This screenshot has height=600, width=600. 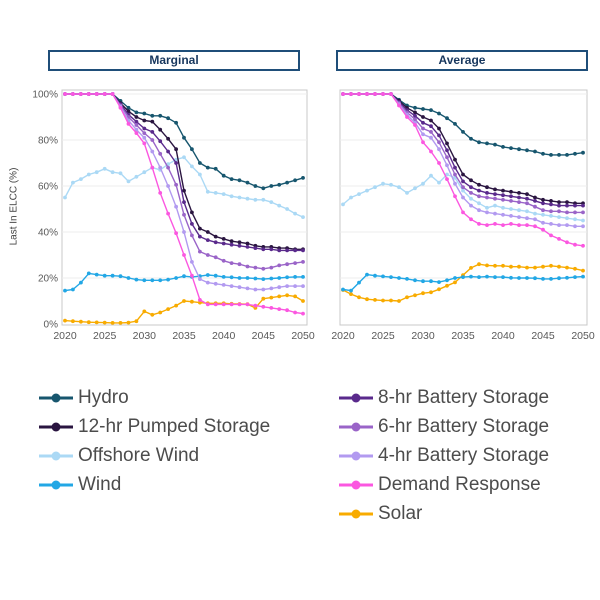 What do you see at coordinates (56, 426) in the screenshot?
I see `legend-marker-12-hr-pumped-storage-icon` at bounding box center [56, 426].